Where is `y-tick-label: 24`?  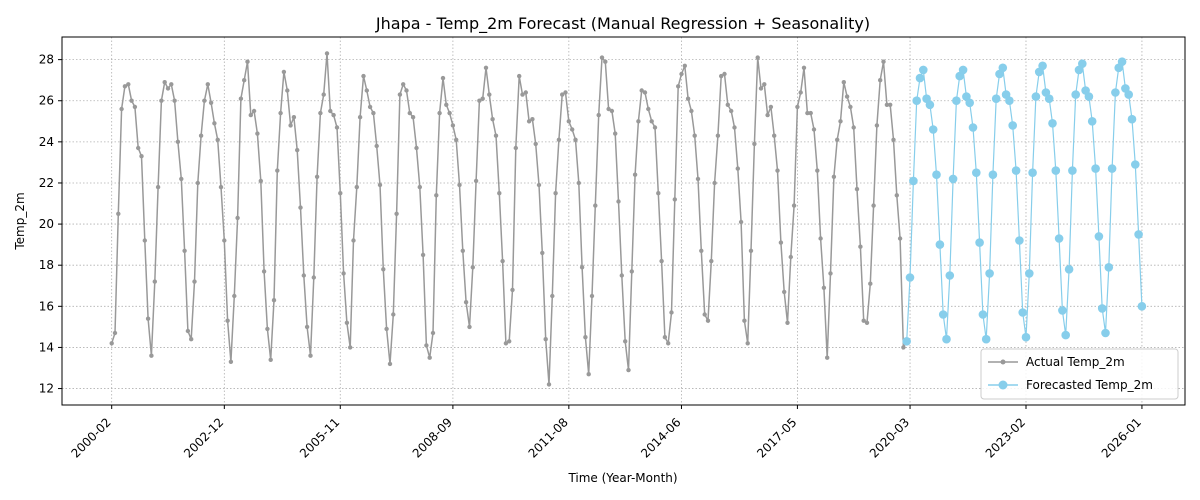
y-tick-label: 24 is located at coordinates (46, 142).